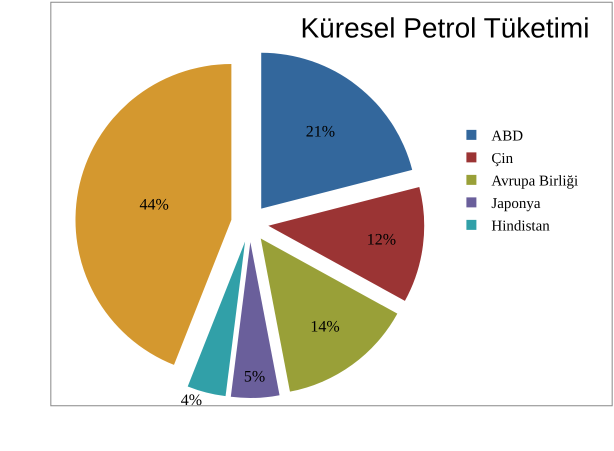 Image resolution: width=614 pixels, height=451 pixels. What do you see at coordinates (154, 205) in the screenshot?
I see `data-label: 44%` at bounding box center [154, 205].